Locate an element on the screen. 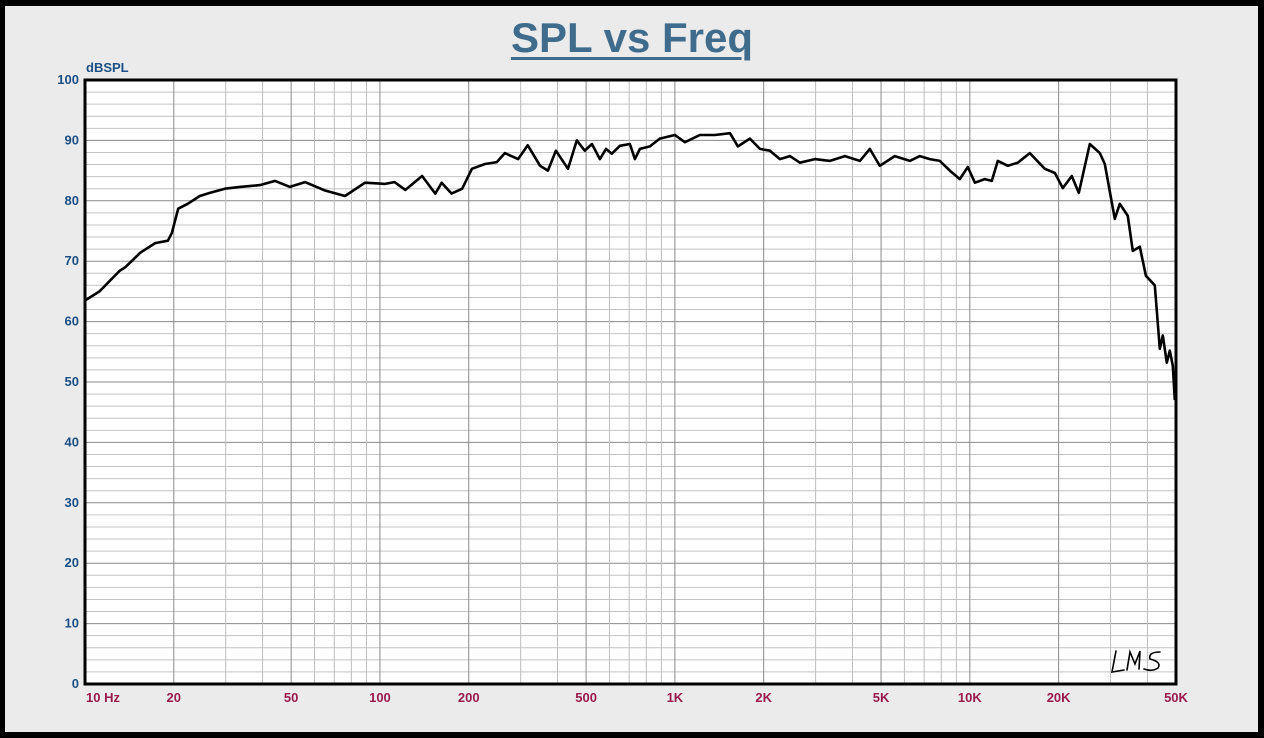 Image resolution: width=1264 pixels, height=738 pixels. lms-watermark is located at coordinates (1135, 661).